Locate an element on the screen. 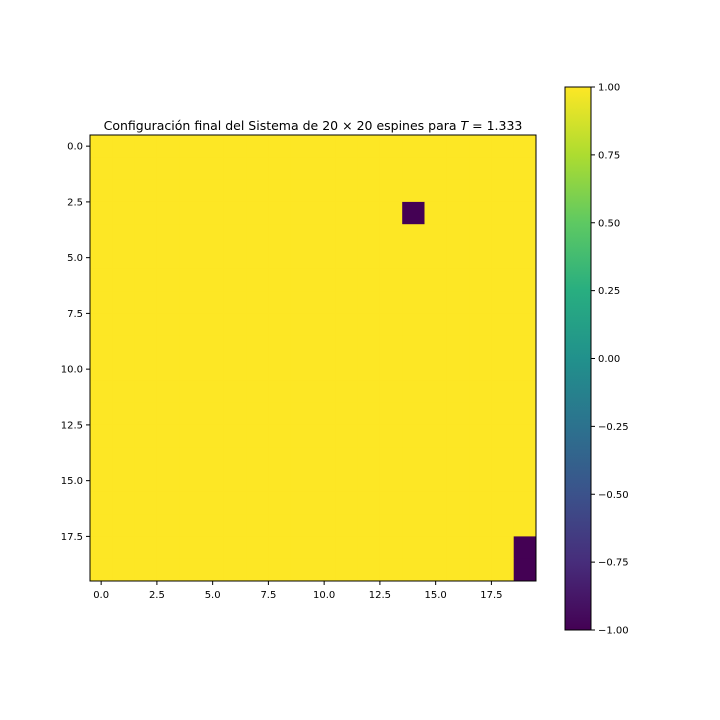 Image resolution: width=720 pixels, height=720 pixels. x-tick-label: 2.5 is located at coordinates (157, 595).